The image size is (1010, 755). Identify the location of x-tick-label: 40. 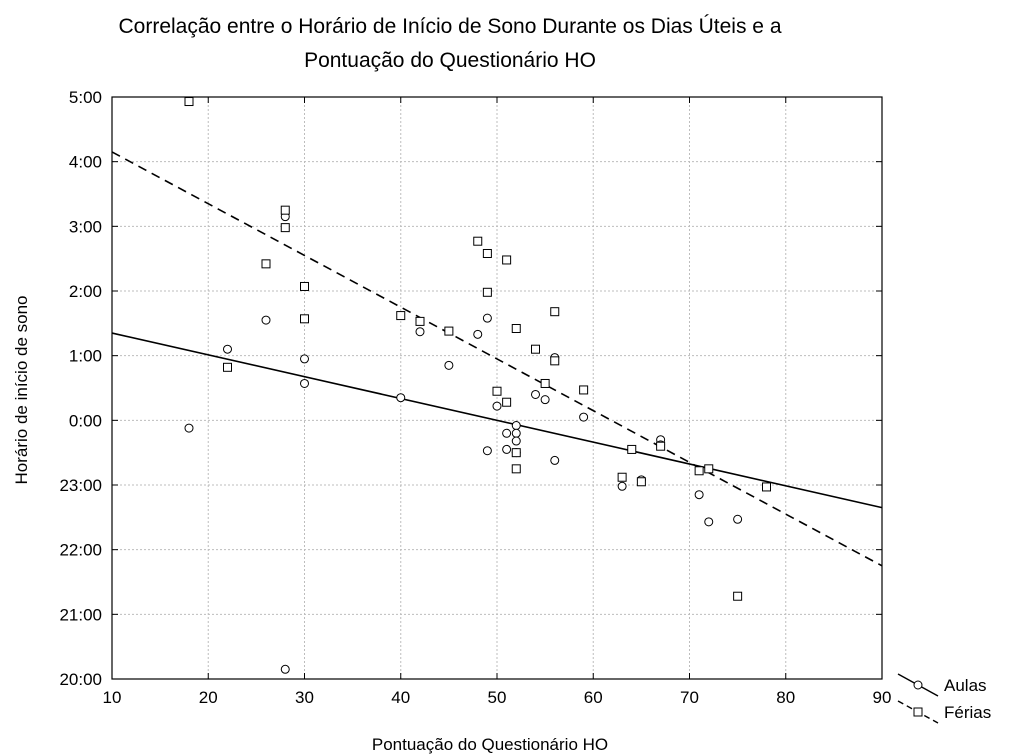
(400, 697).